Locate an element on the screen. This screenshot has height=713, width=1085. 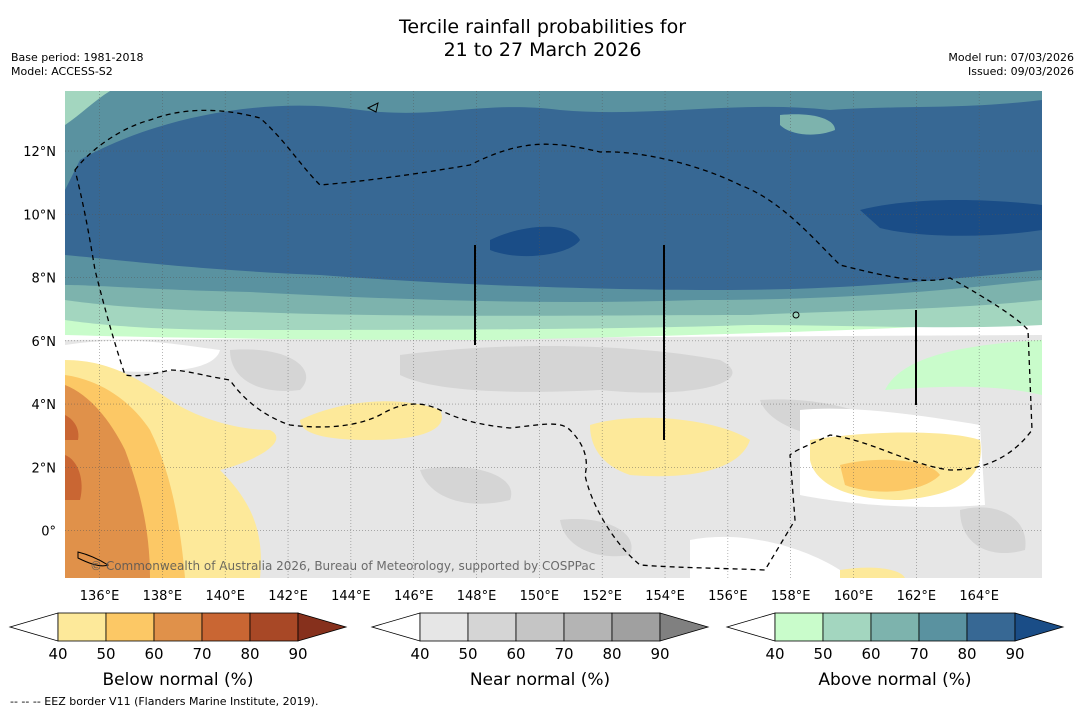
above-normal-60-corner is located at coordinates (87, 108).